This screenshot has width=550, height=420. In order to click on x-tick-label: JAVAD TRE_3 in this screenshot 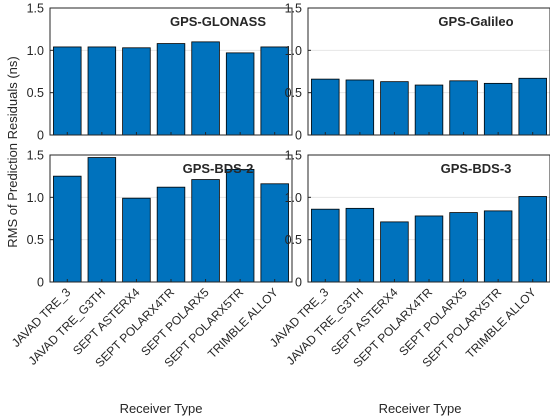, I will do `click(41, 317)`.